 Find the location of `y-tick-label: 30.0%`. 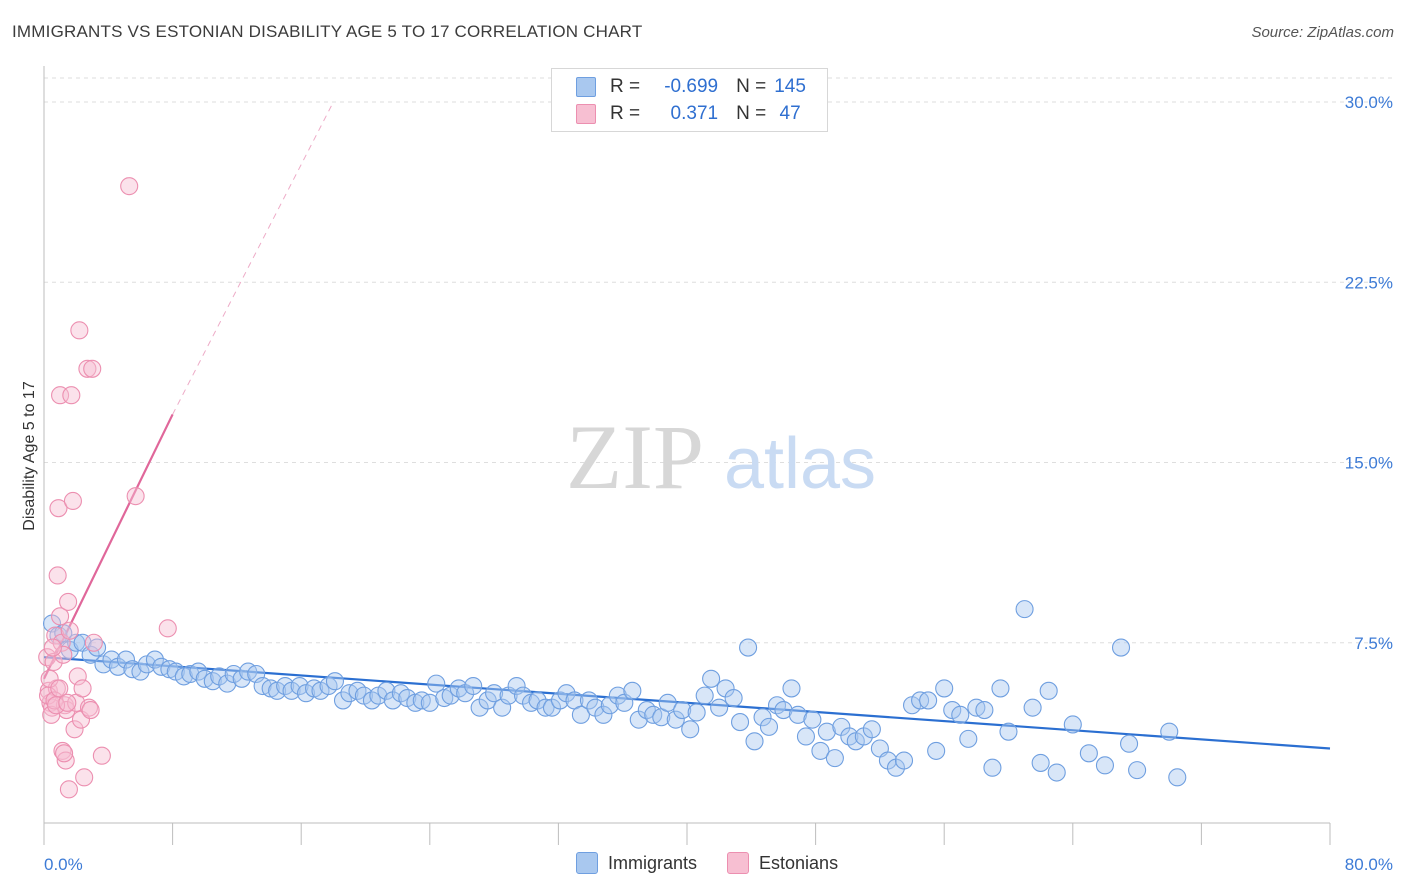

y-tick-label: 30.0% is located at coordinates (1369, 102).